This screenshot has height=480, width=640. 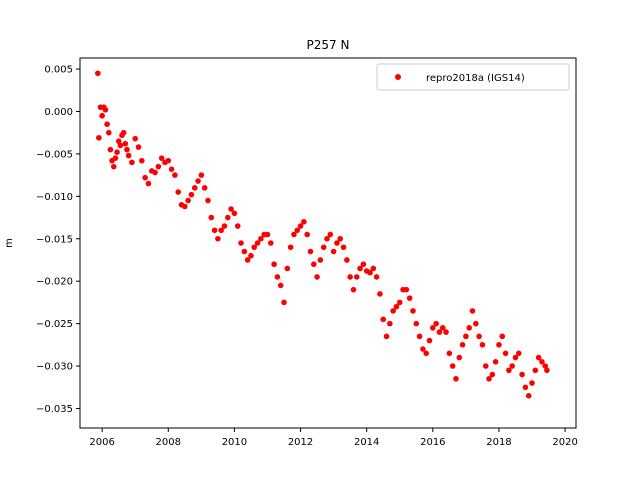 I want to click on legend-label: repro2018a (IGS14), so click(x=475, y=78).